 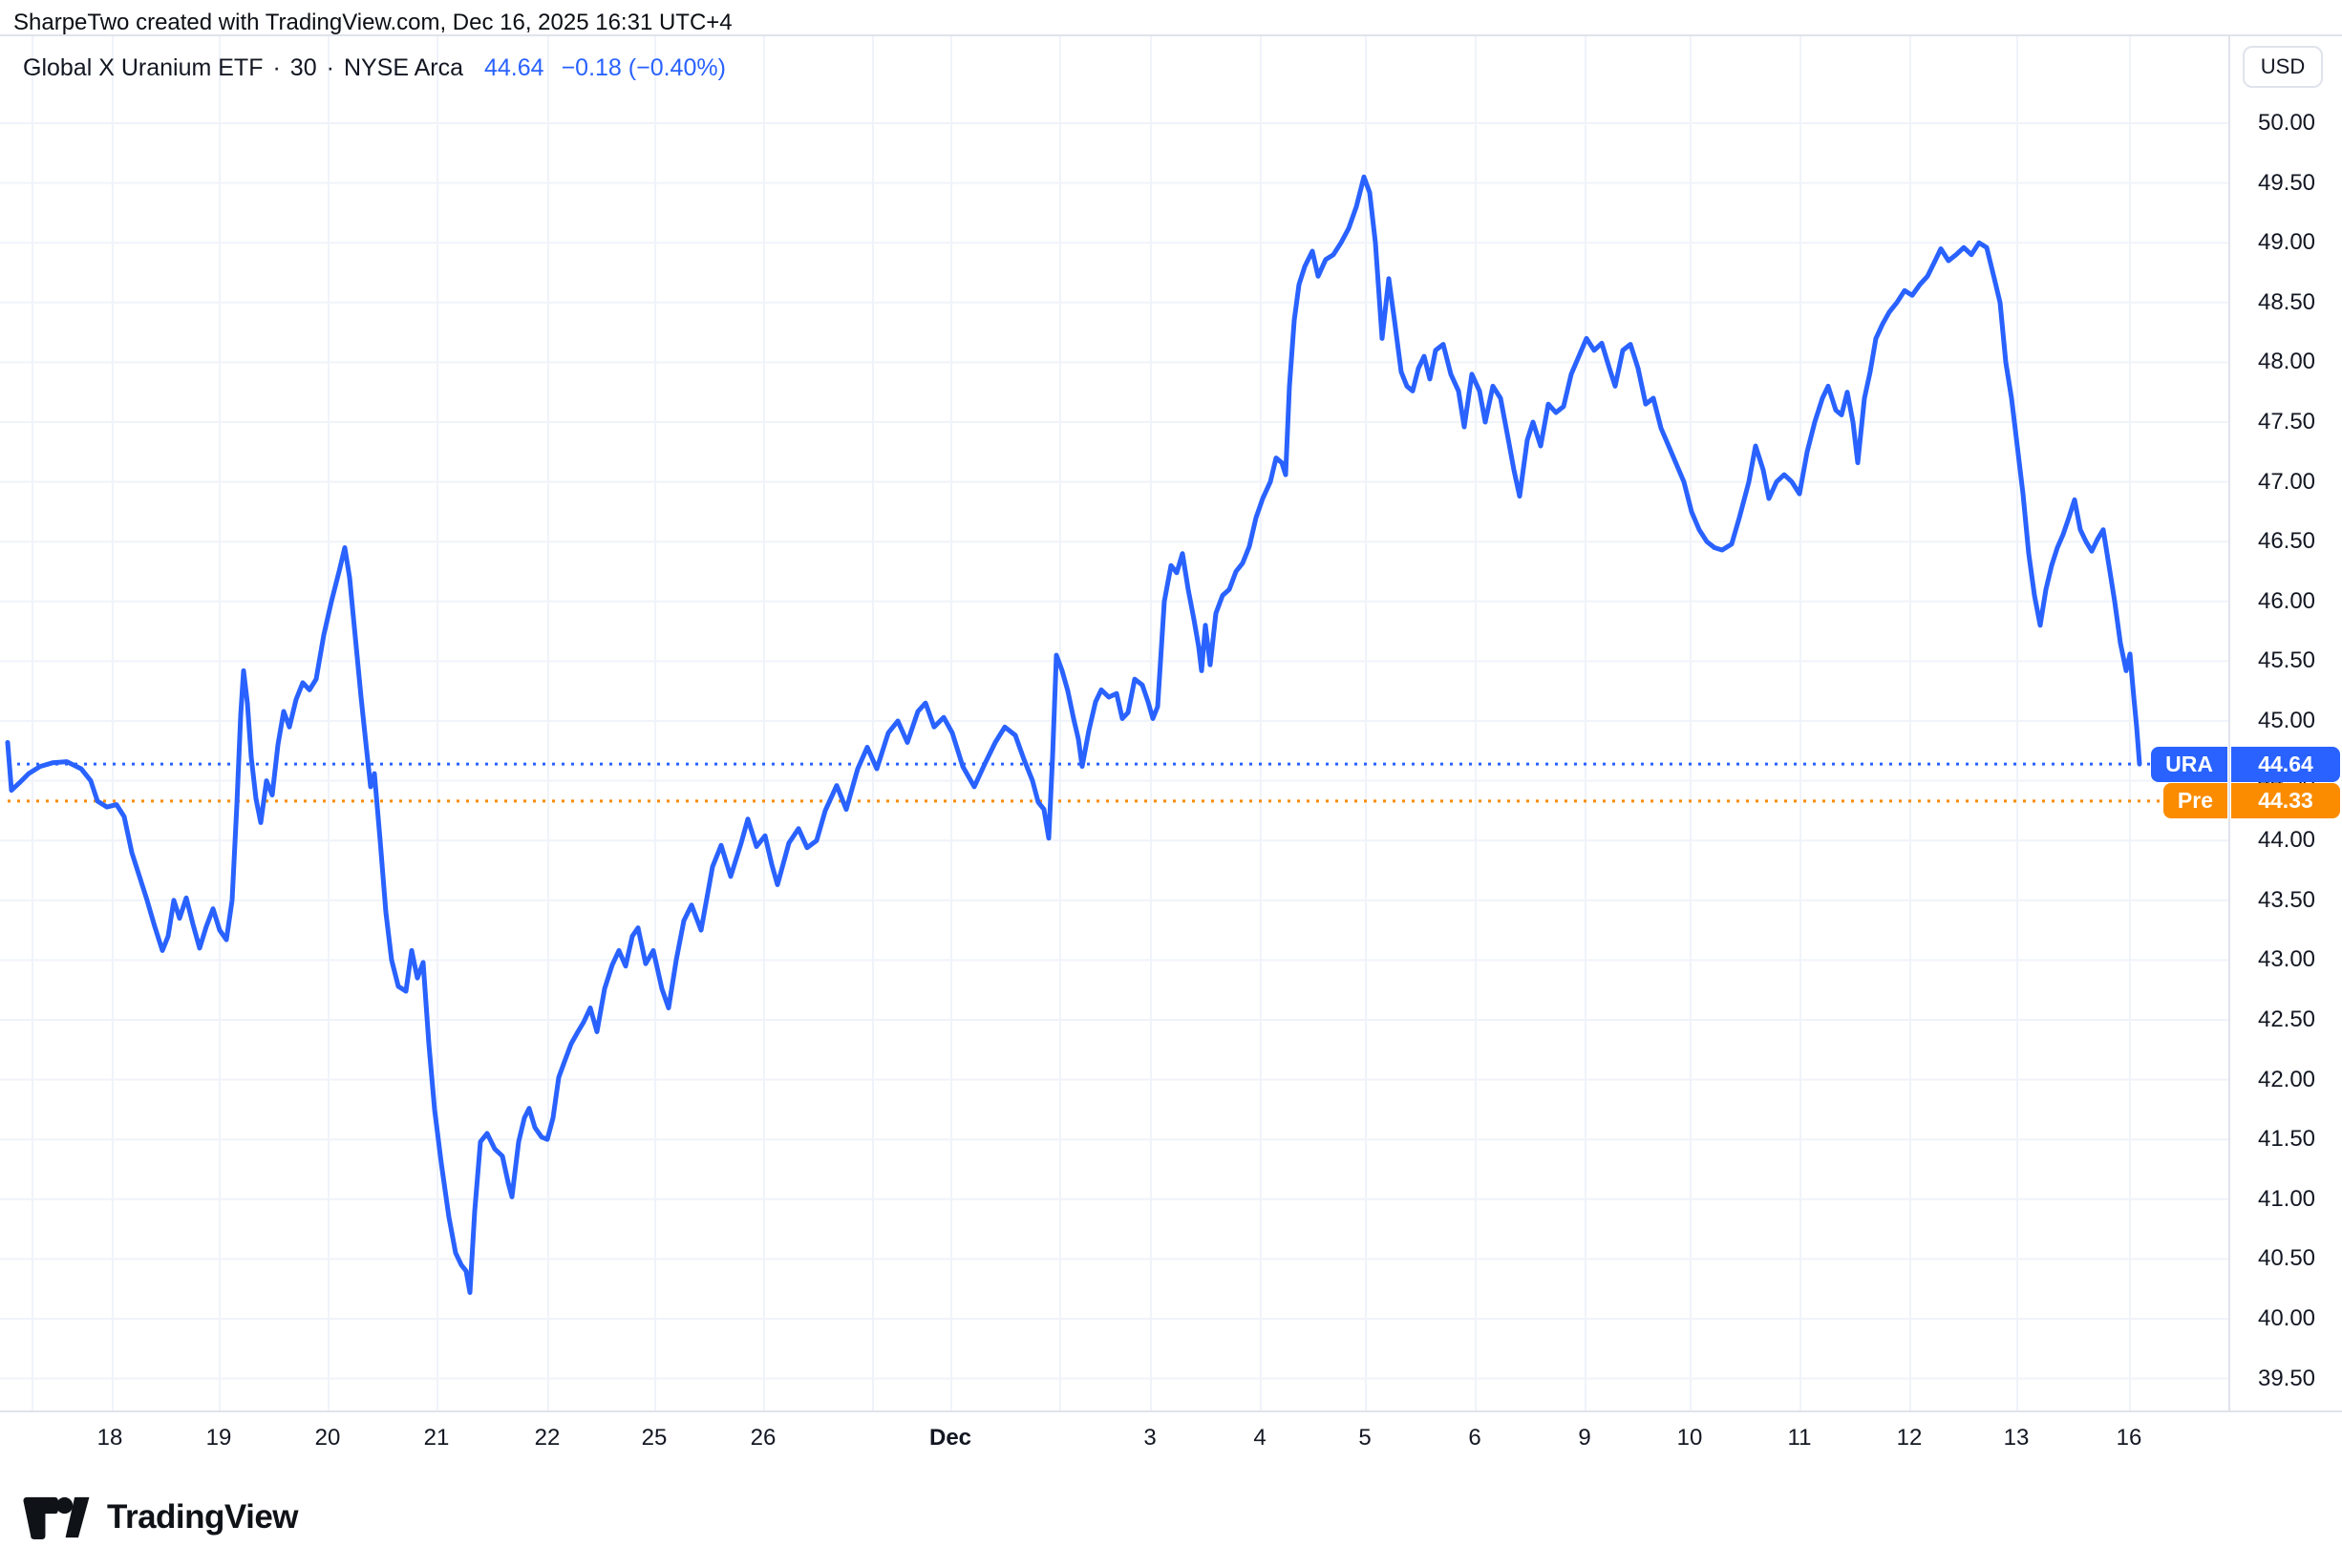 I want to click on time-axis-label: 11, so click(x=1799, y=1438).